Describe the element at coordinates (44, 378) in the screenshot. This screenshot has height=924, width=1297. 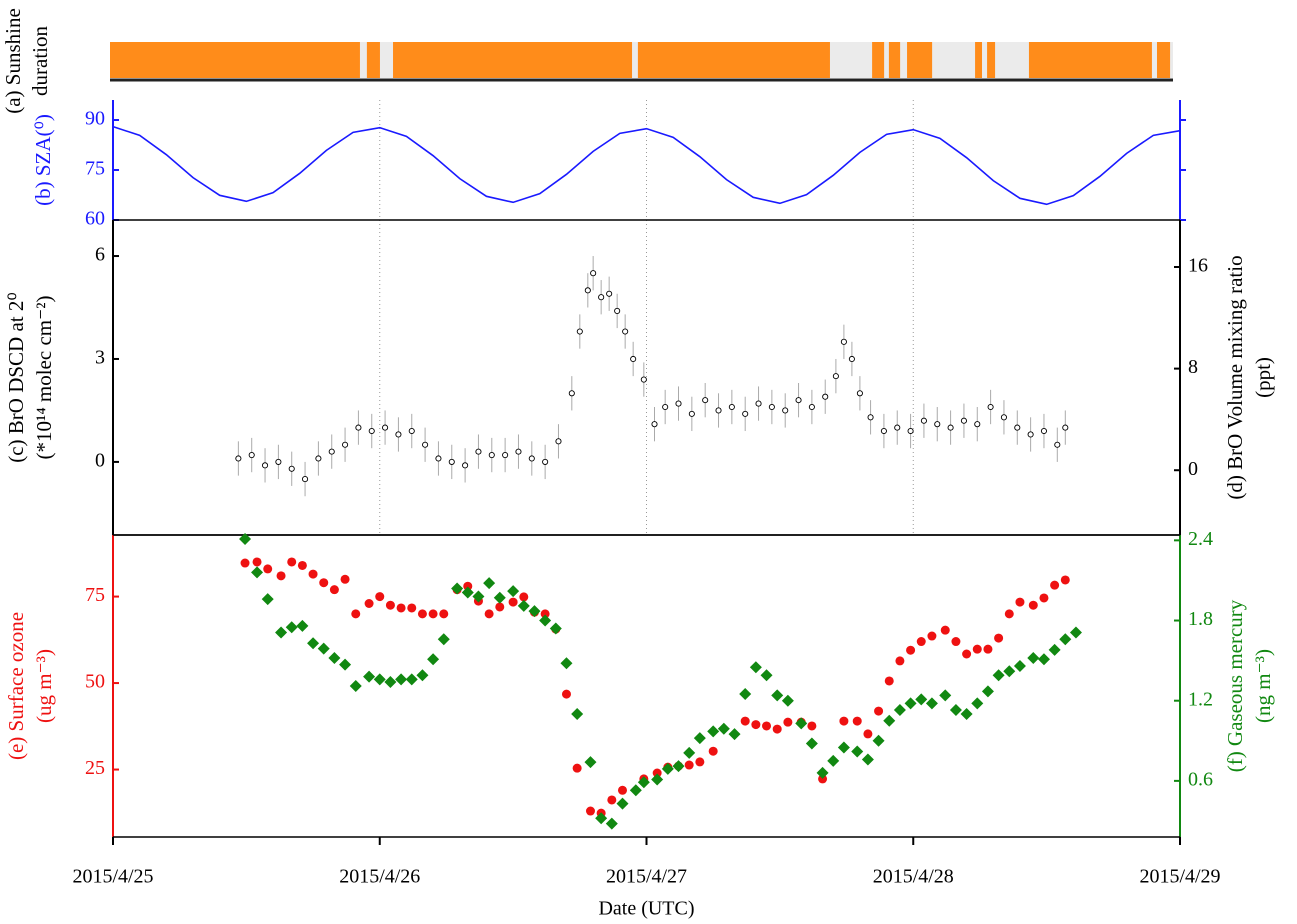
I see `y-axis-label: (*10¹⁴ molec cm⁻²)` at that location.